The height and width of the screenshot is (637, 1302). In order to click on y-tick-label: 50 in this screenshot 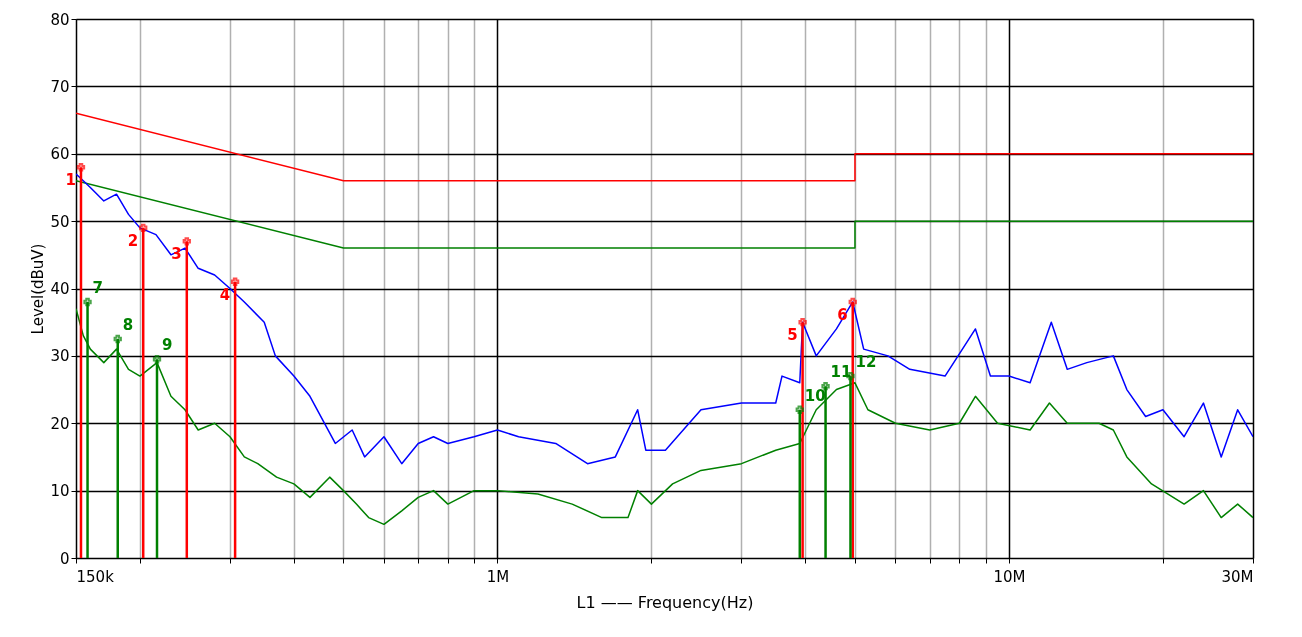, I will do `click(60, 221)`.